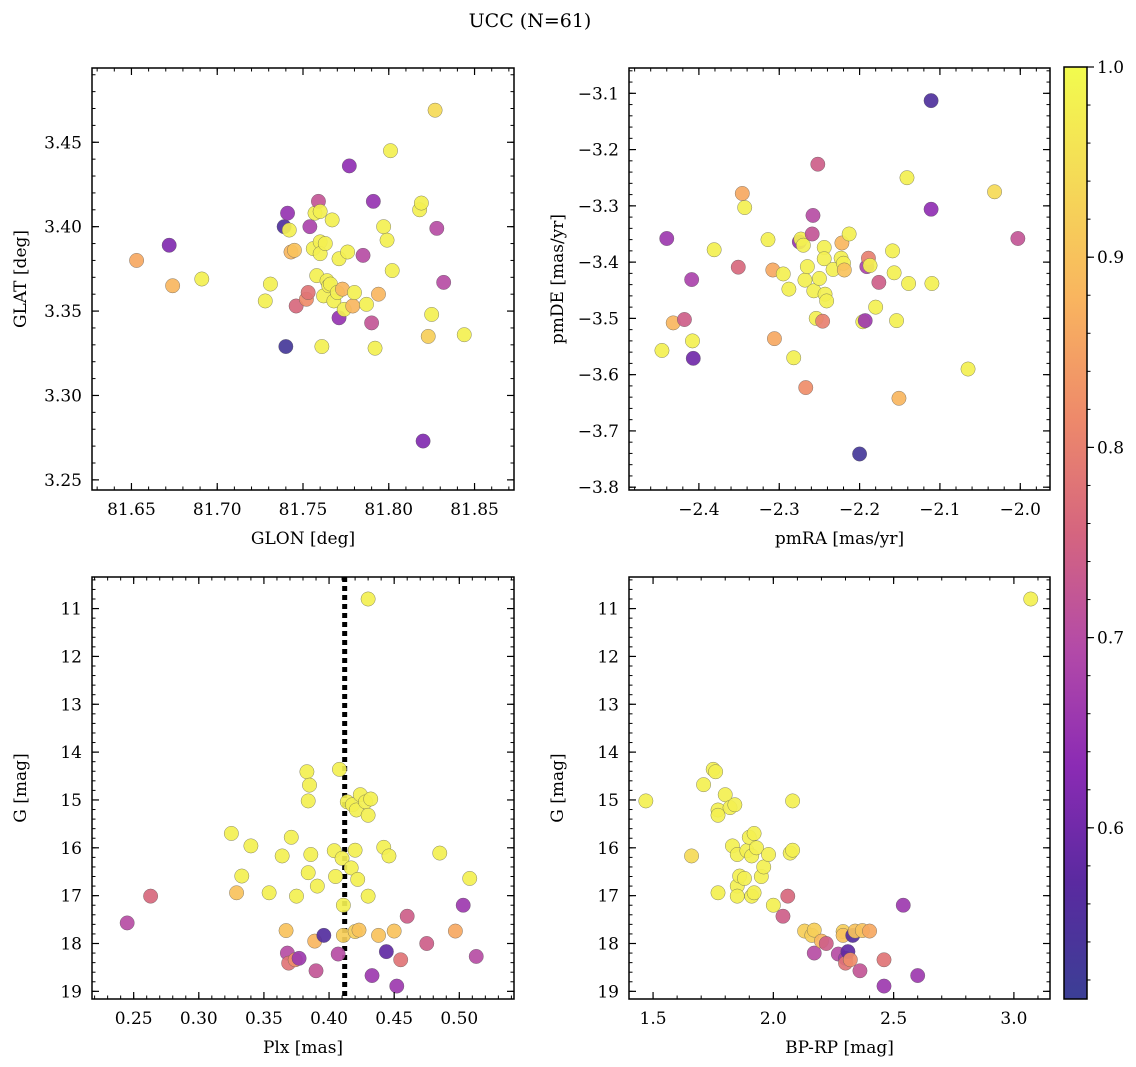 The height and width of the screenshot is (1067, 1136). I want to click on x-tick-label: 0.45, so click(394, 1019).